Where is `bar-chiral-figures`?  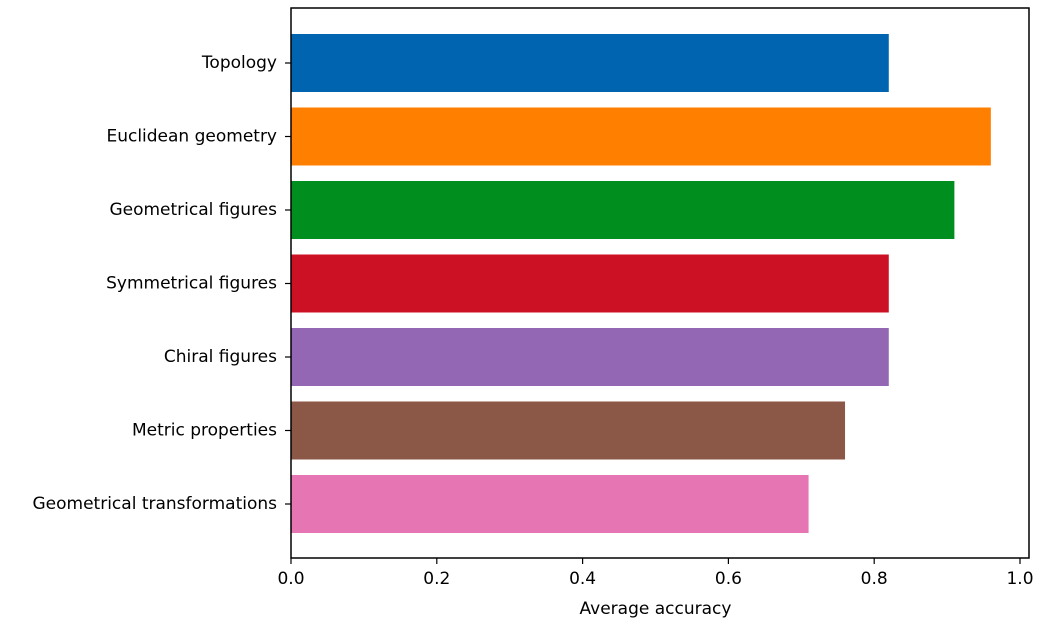
bar-chiral-figures is located at coordinates (590, 357).